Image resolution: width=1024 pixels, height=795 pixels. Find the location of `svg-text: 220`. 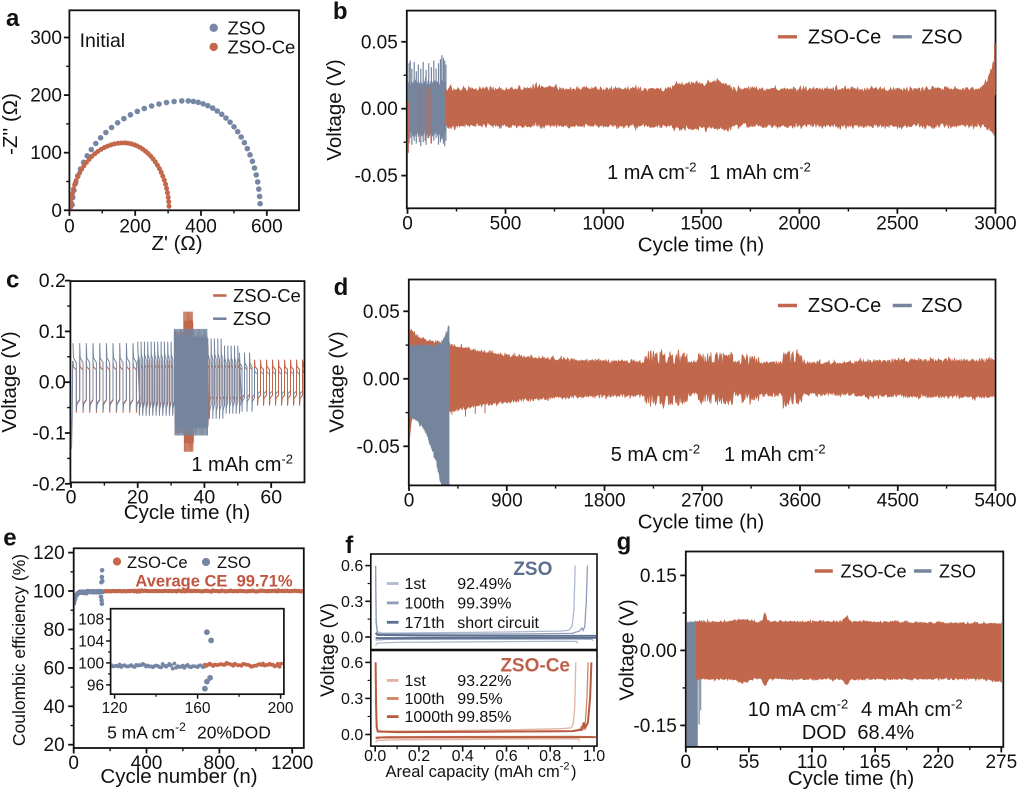

svg-text: 220 is located at coordinates (938, 762).